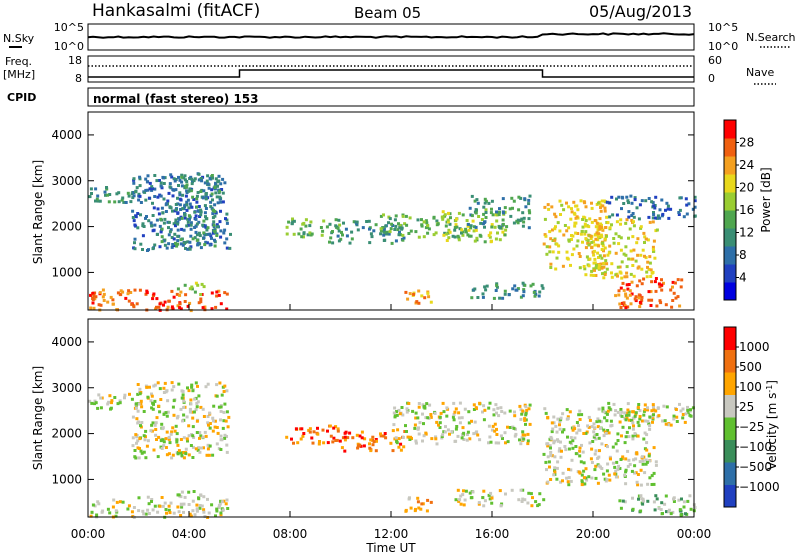 The width and height of the screenshot is (800, 554). Describe the element at coordinates (694, 534) in the screenshot. I see `time-tick-label: 00:00` at that location.